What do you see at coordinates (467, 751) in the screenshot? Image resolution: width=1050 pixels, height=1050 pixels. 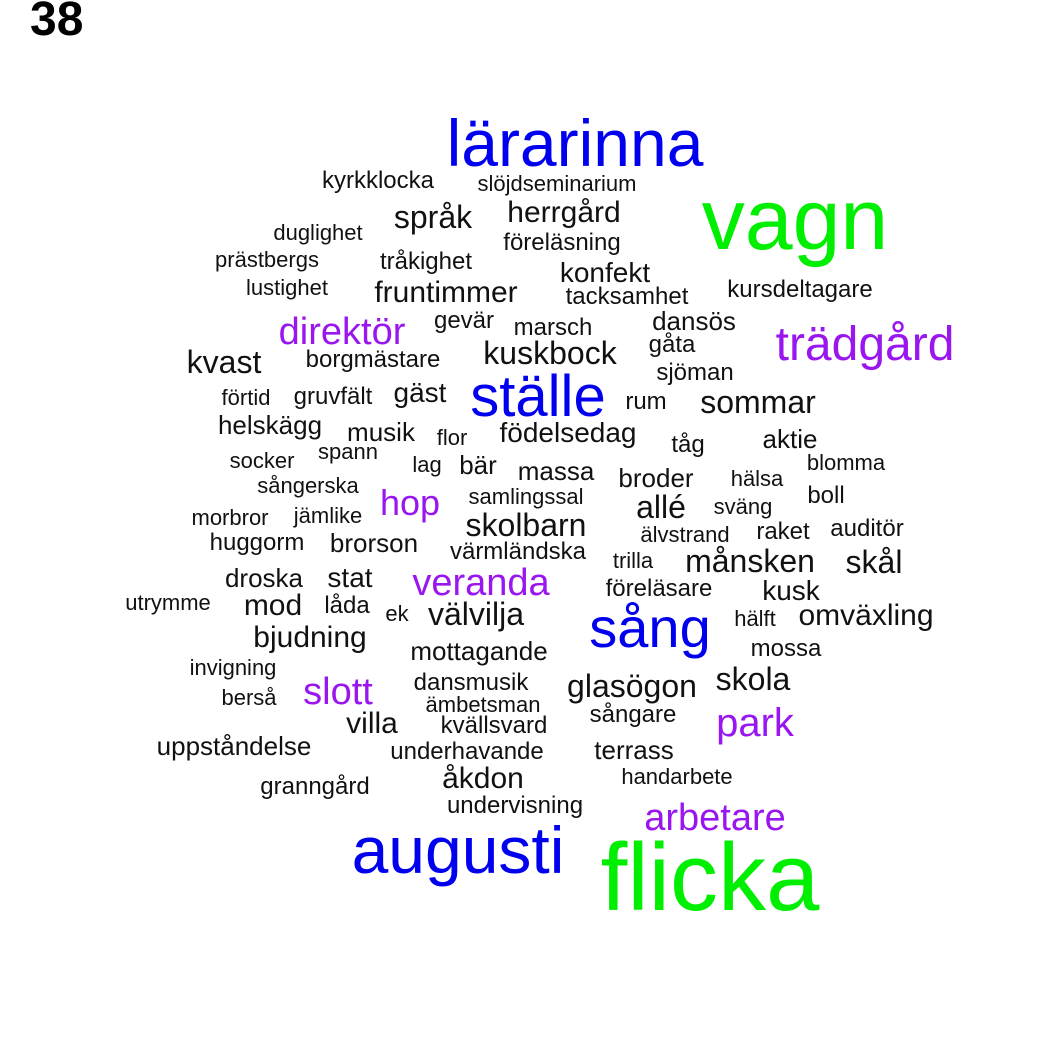 I see `cloud-word: underhavande` at bounding box center [467, 751].